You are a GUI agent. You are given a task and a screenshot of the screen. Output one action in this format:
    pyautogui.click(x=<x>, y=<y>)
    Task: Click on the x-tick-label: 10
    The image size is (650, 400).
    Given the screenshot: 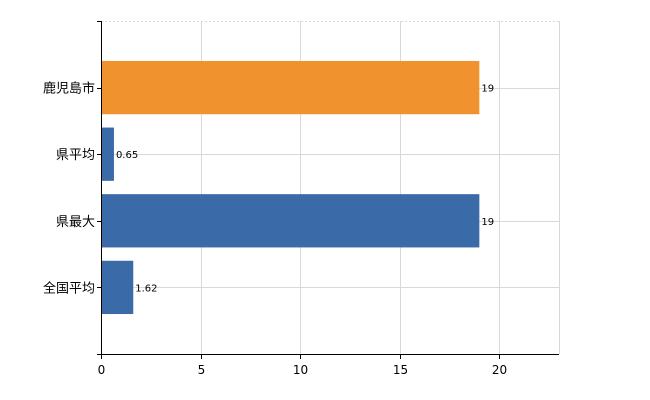 What is the action you would take?
    pyautogui.click(x=300, y=370)
    